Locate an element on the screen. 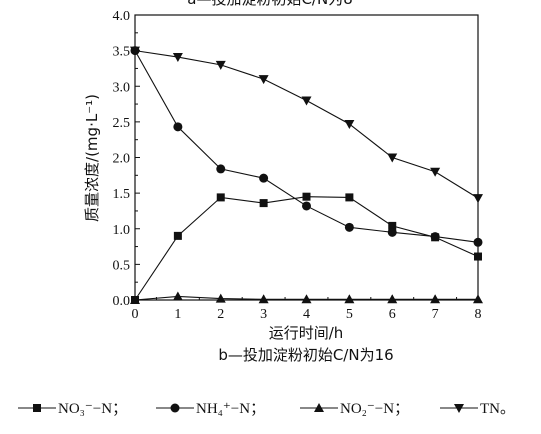 The image size is (541, 434). x-tick-label: 4 is located at coordinates (306, 314).